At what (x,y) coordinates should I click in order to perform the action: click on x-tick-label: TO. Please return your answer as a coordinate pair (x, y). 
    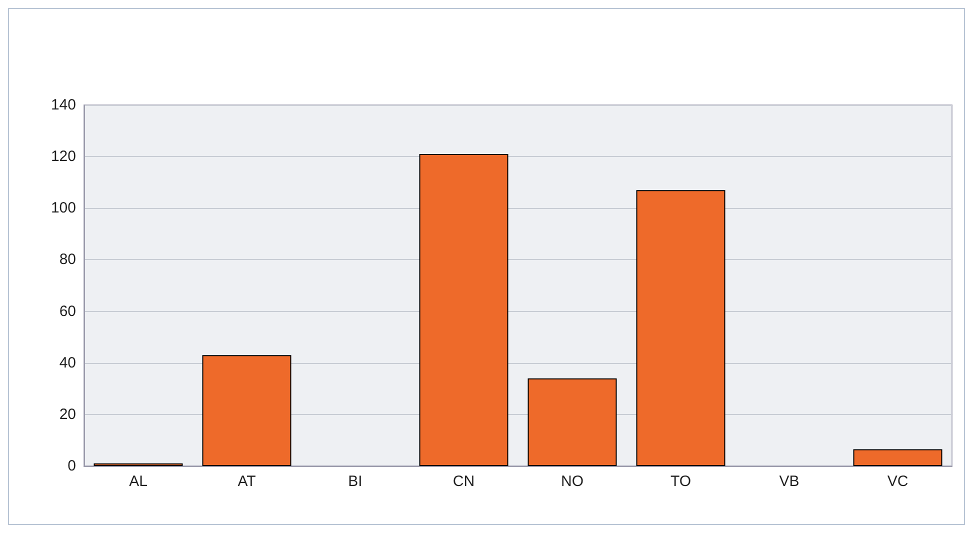
    Looking at the image, I should click on (681, 481).